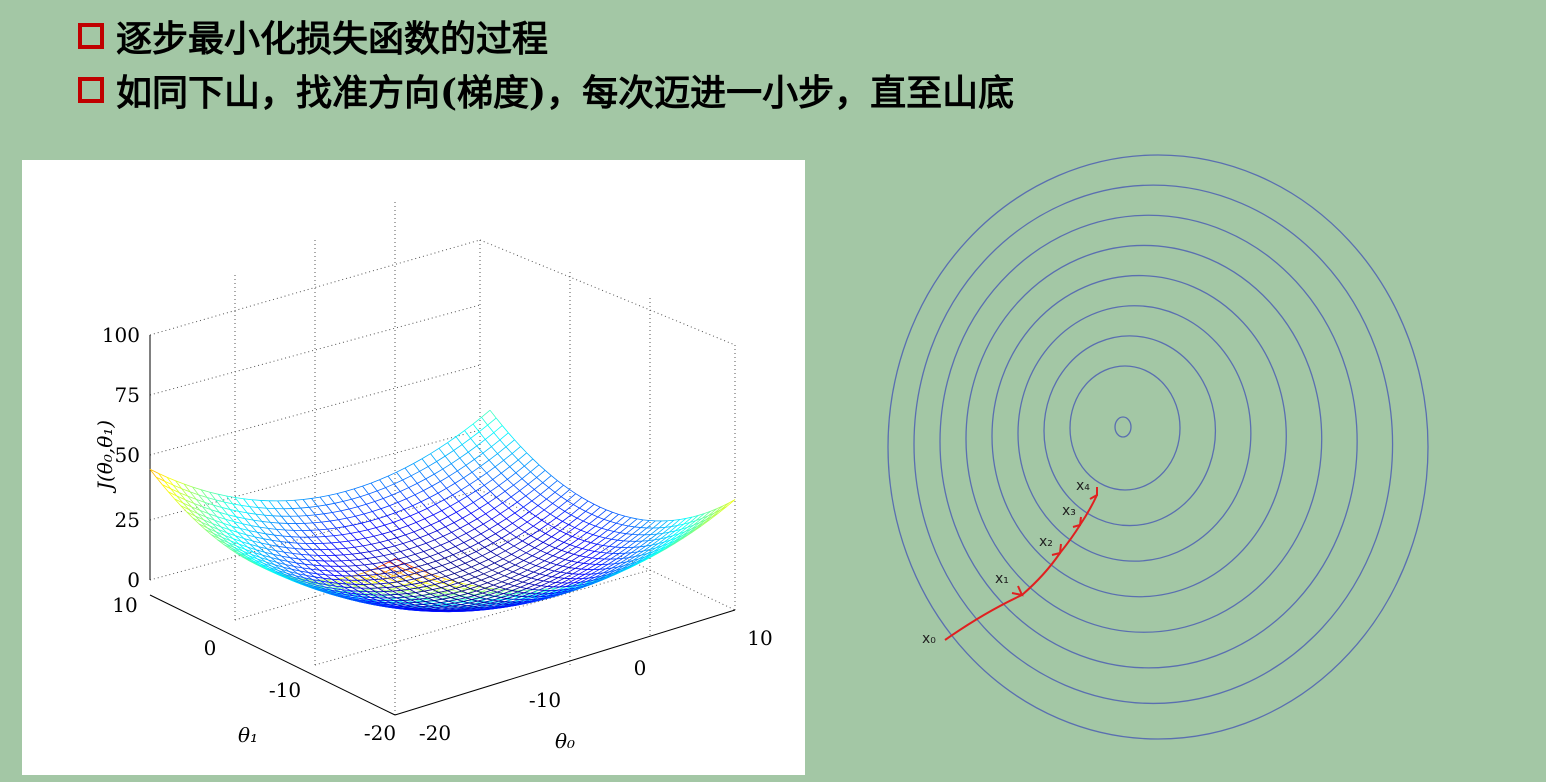  Describe the element at coordinates (1123, 427) in the screenshot. I see `contour` at that location.